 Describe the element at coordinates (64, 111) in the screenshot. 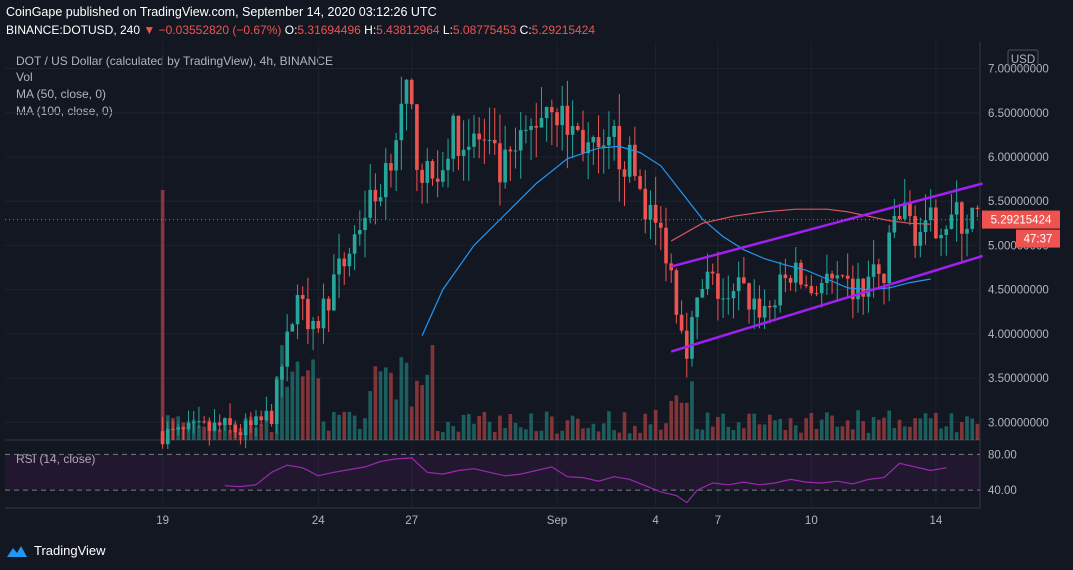

I see `legend-ma100: MA (100, close, 0)` at that location.